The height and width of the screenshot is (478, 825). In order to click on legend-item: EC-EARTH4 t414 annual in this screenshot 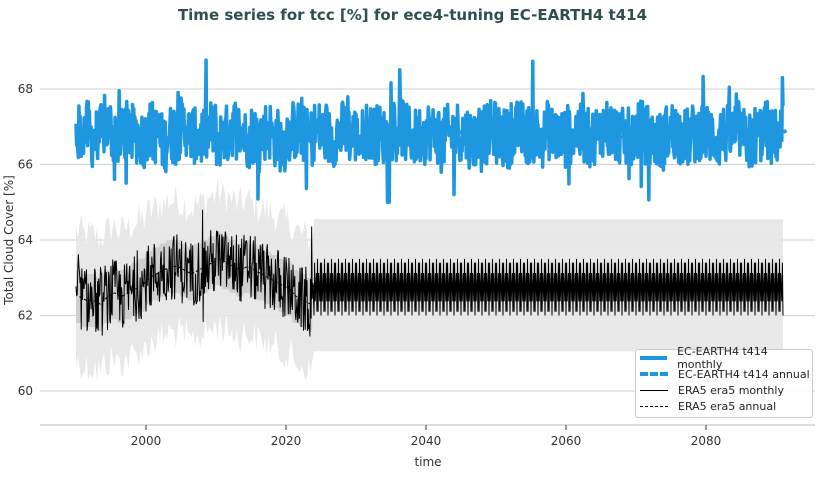, I will do `click(726, 374)`.